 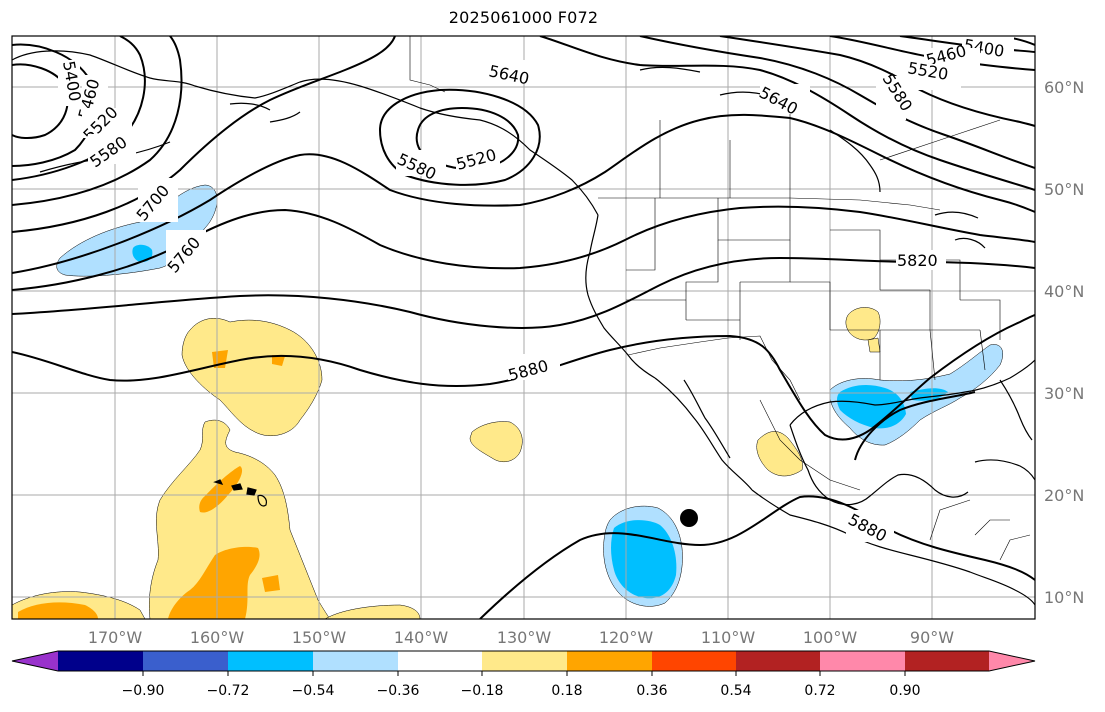 I want to click on colorbar-tick-label: 0.54, so click(x=735, y=691).